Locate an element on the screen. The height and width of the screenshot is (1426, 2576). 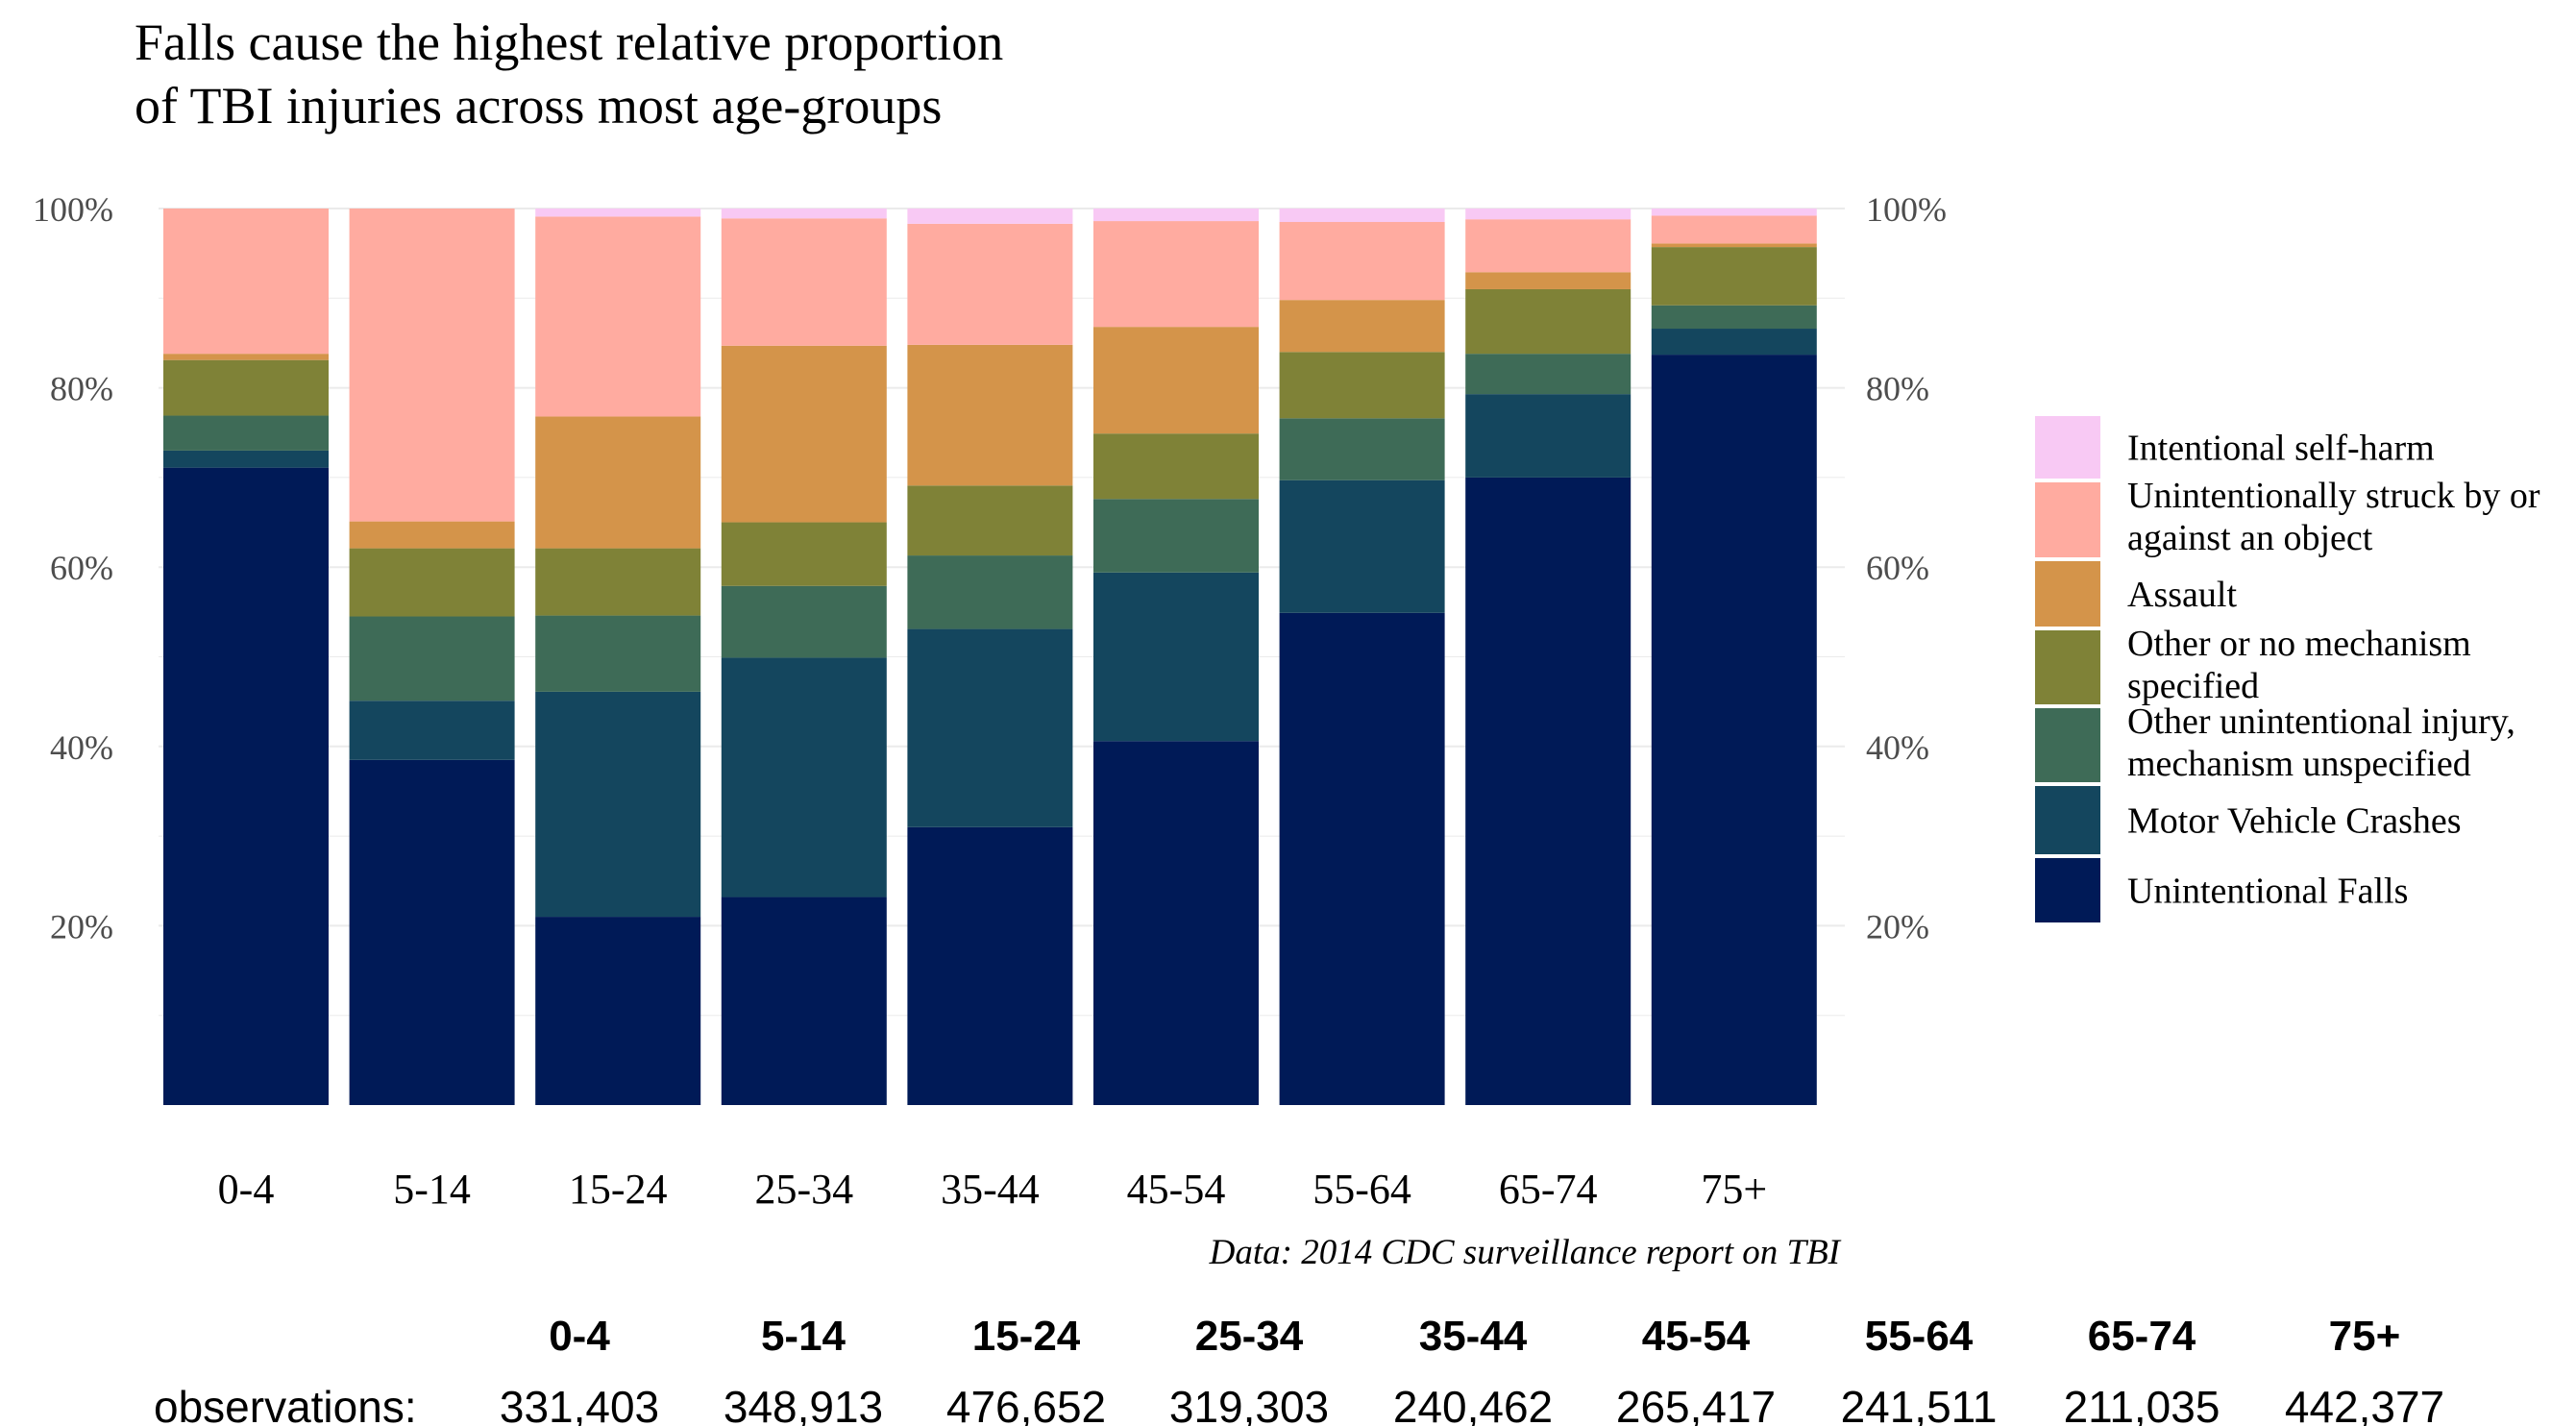
legend-label: Assault is located at coordinates (2182, 595).